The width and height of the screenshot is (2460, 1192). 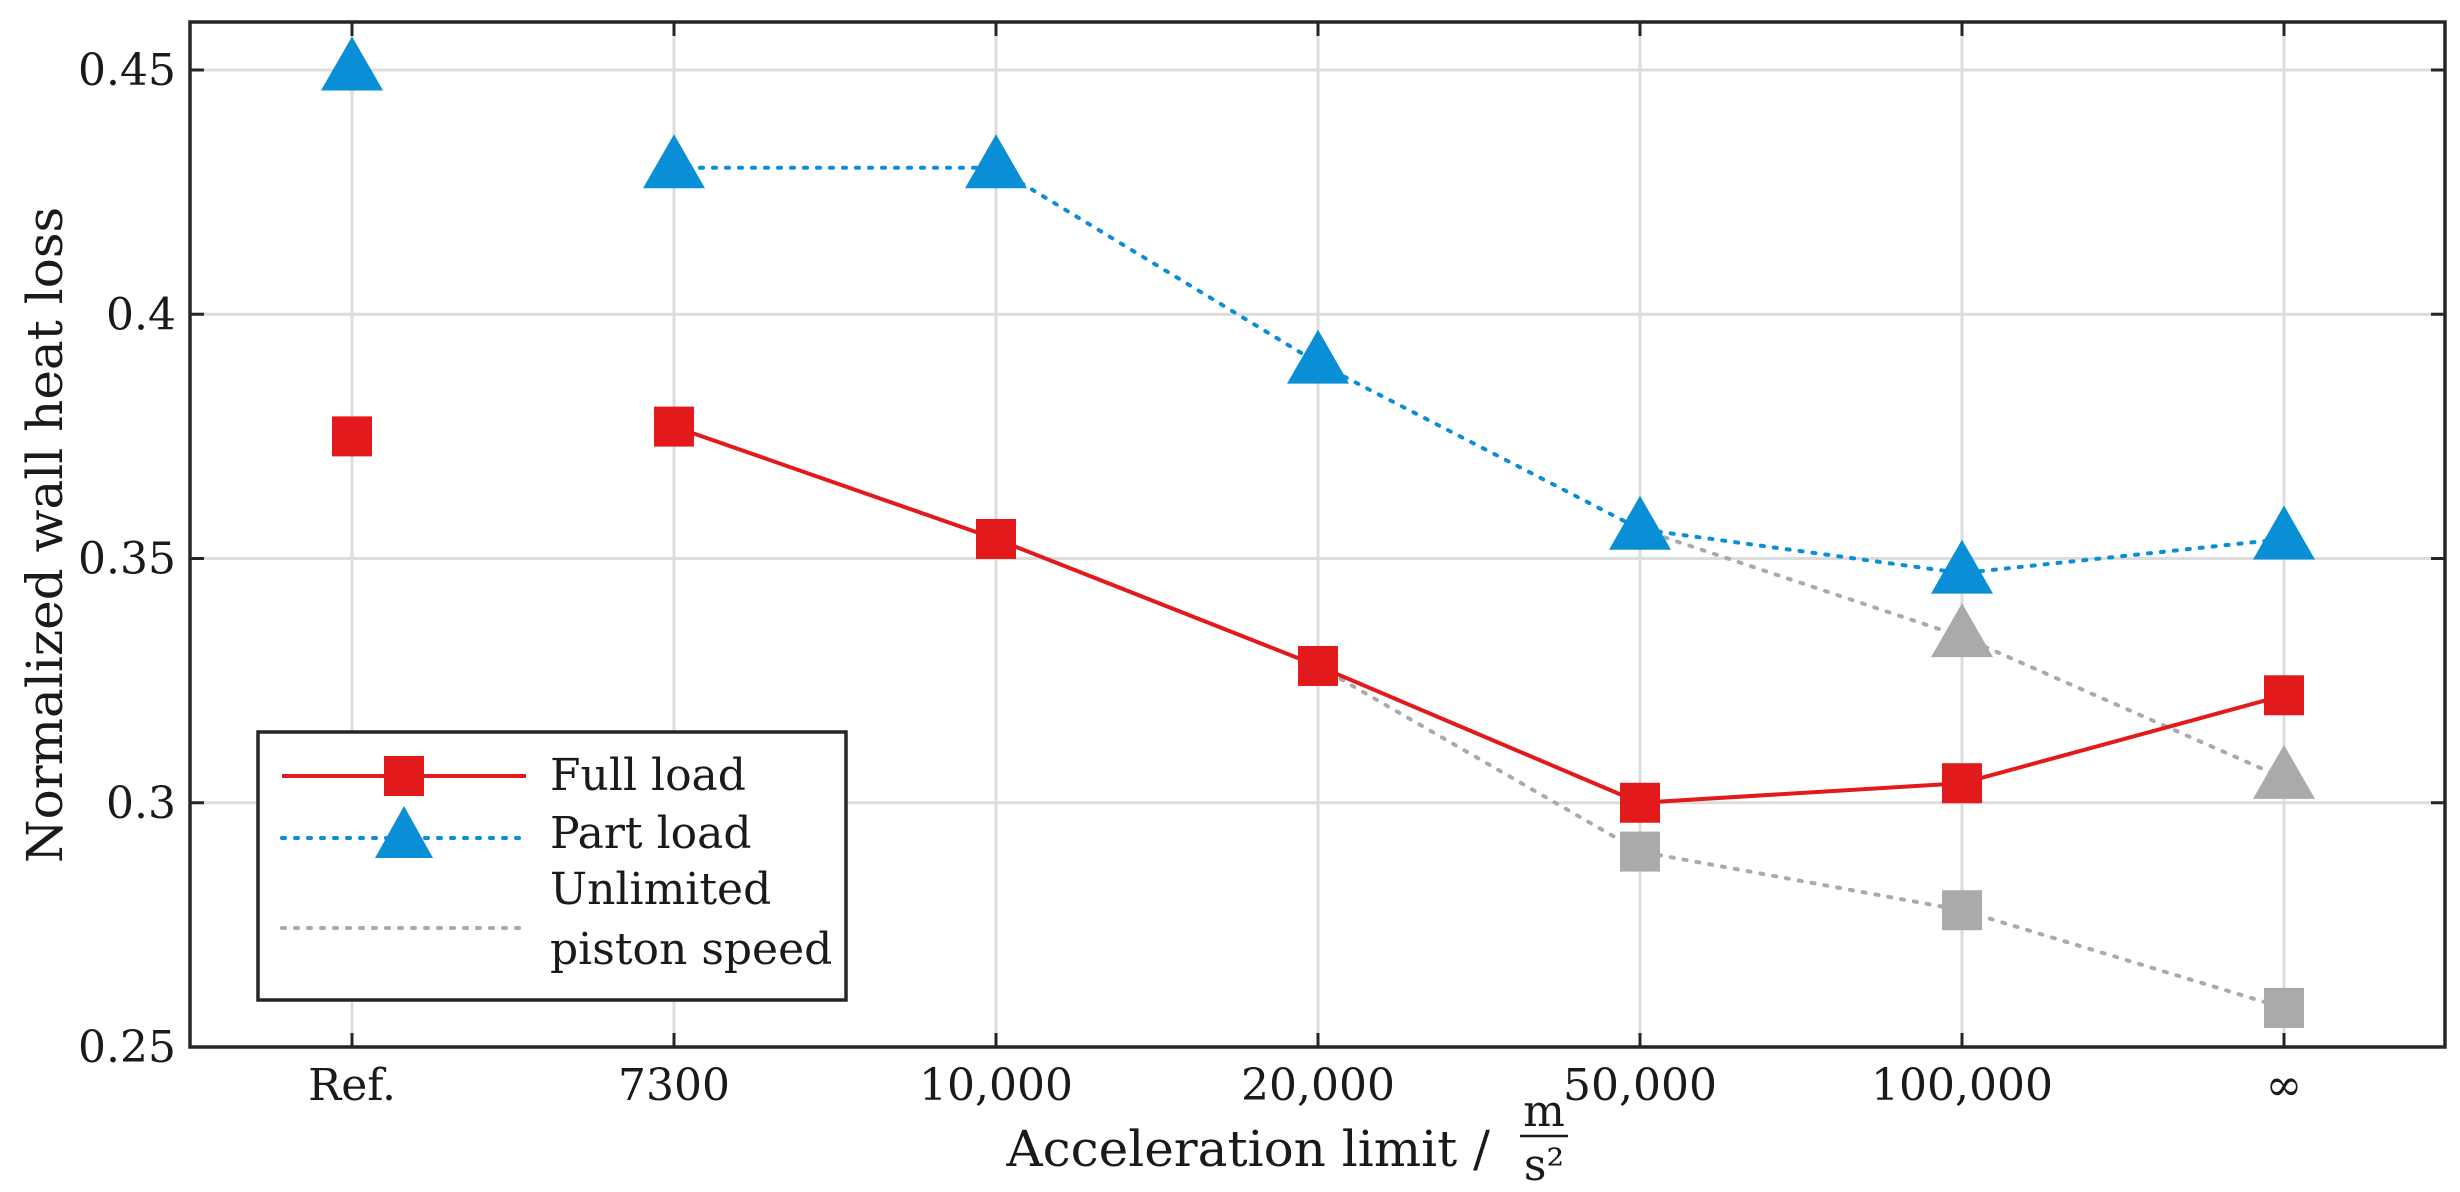 I want to click on legend-part-load-label: Part load, so click(x=651, y=833).